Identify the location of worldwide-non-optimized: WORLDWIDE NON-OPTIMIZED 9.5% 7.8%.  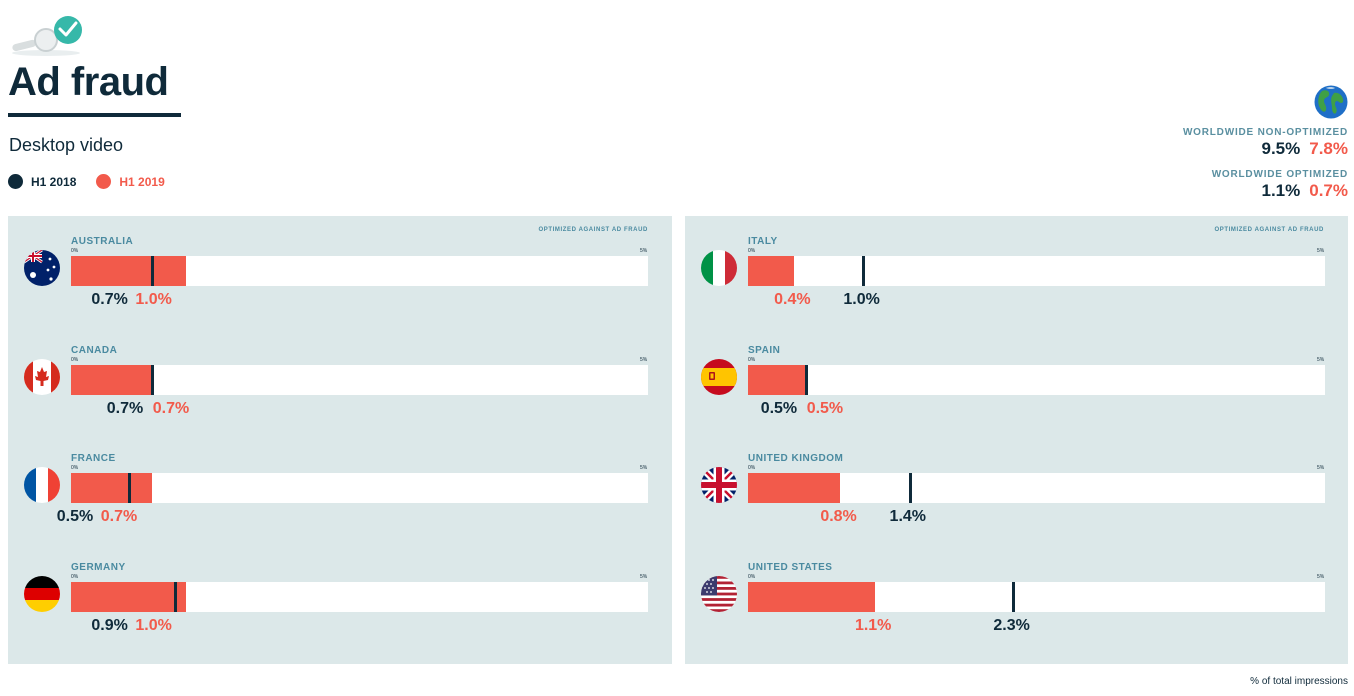
(1265, 143).